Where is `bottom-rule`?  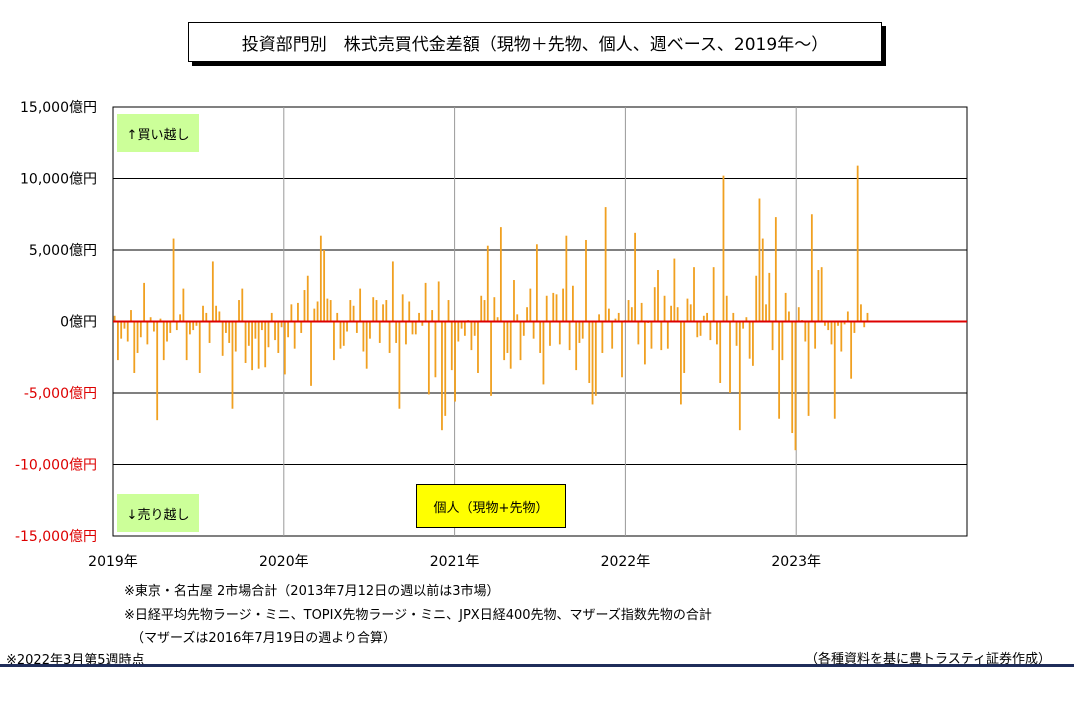
bottom-rule is located at coordinates (537, 665).